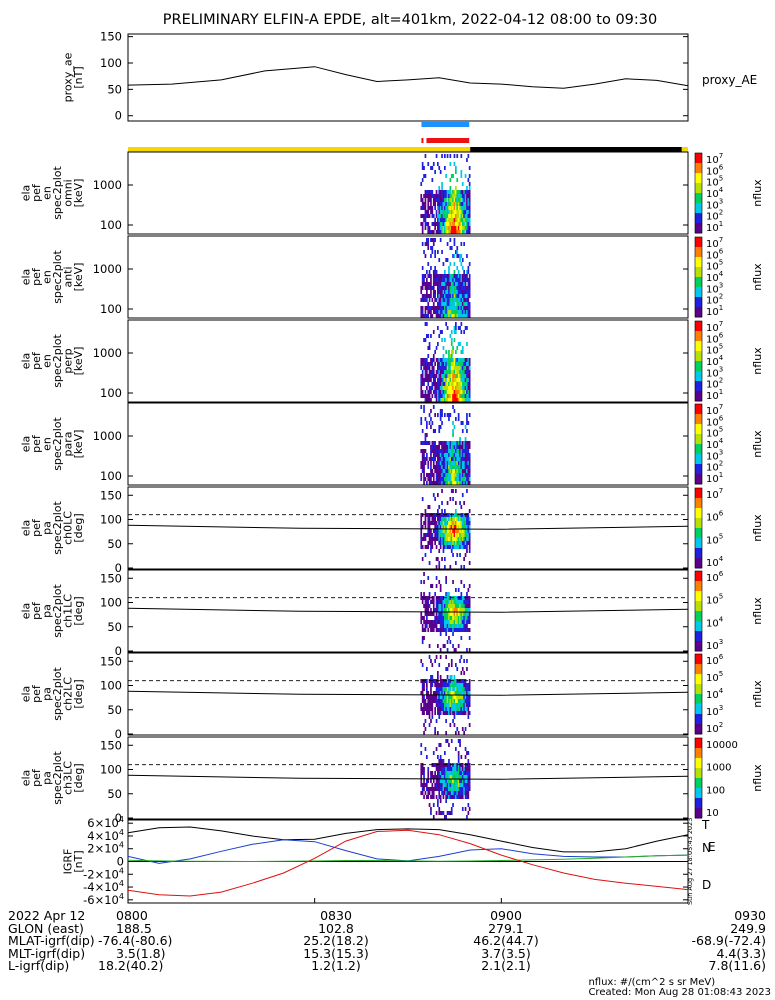  Describe the element at coordinates (131, 965) in the screenshot. I see `row-value: 18.2(40.2)` at that location.